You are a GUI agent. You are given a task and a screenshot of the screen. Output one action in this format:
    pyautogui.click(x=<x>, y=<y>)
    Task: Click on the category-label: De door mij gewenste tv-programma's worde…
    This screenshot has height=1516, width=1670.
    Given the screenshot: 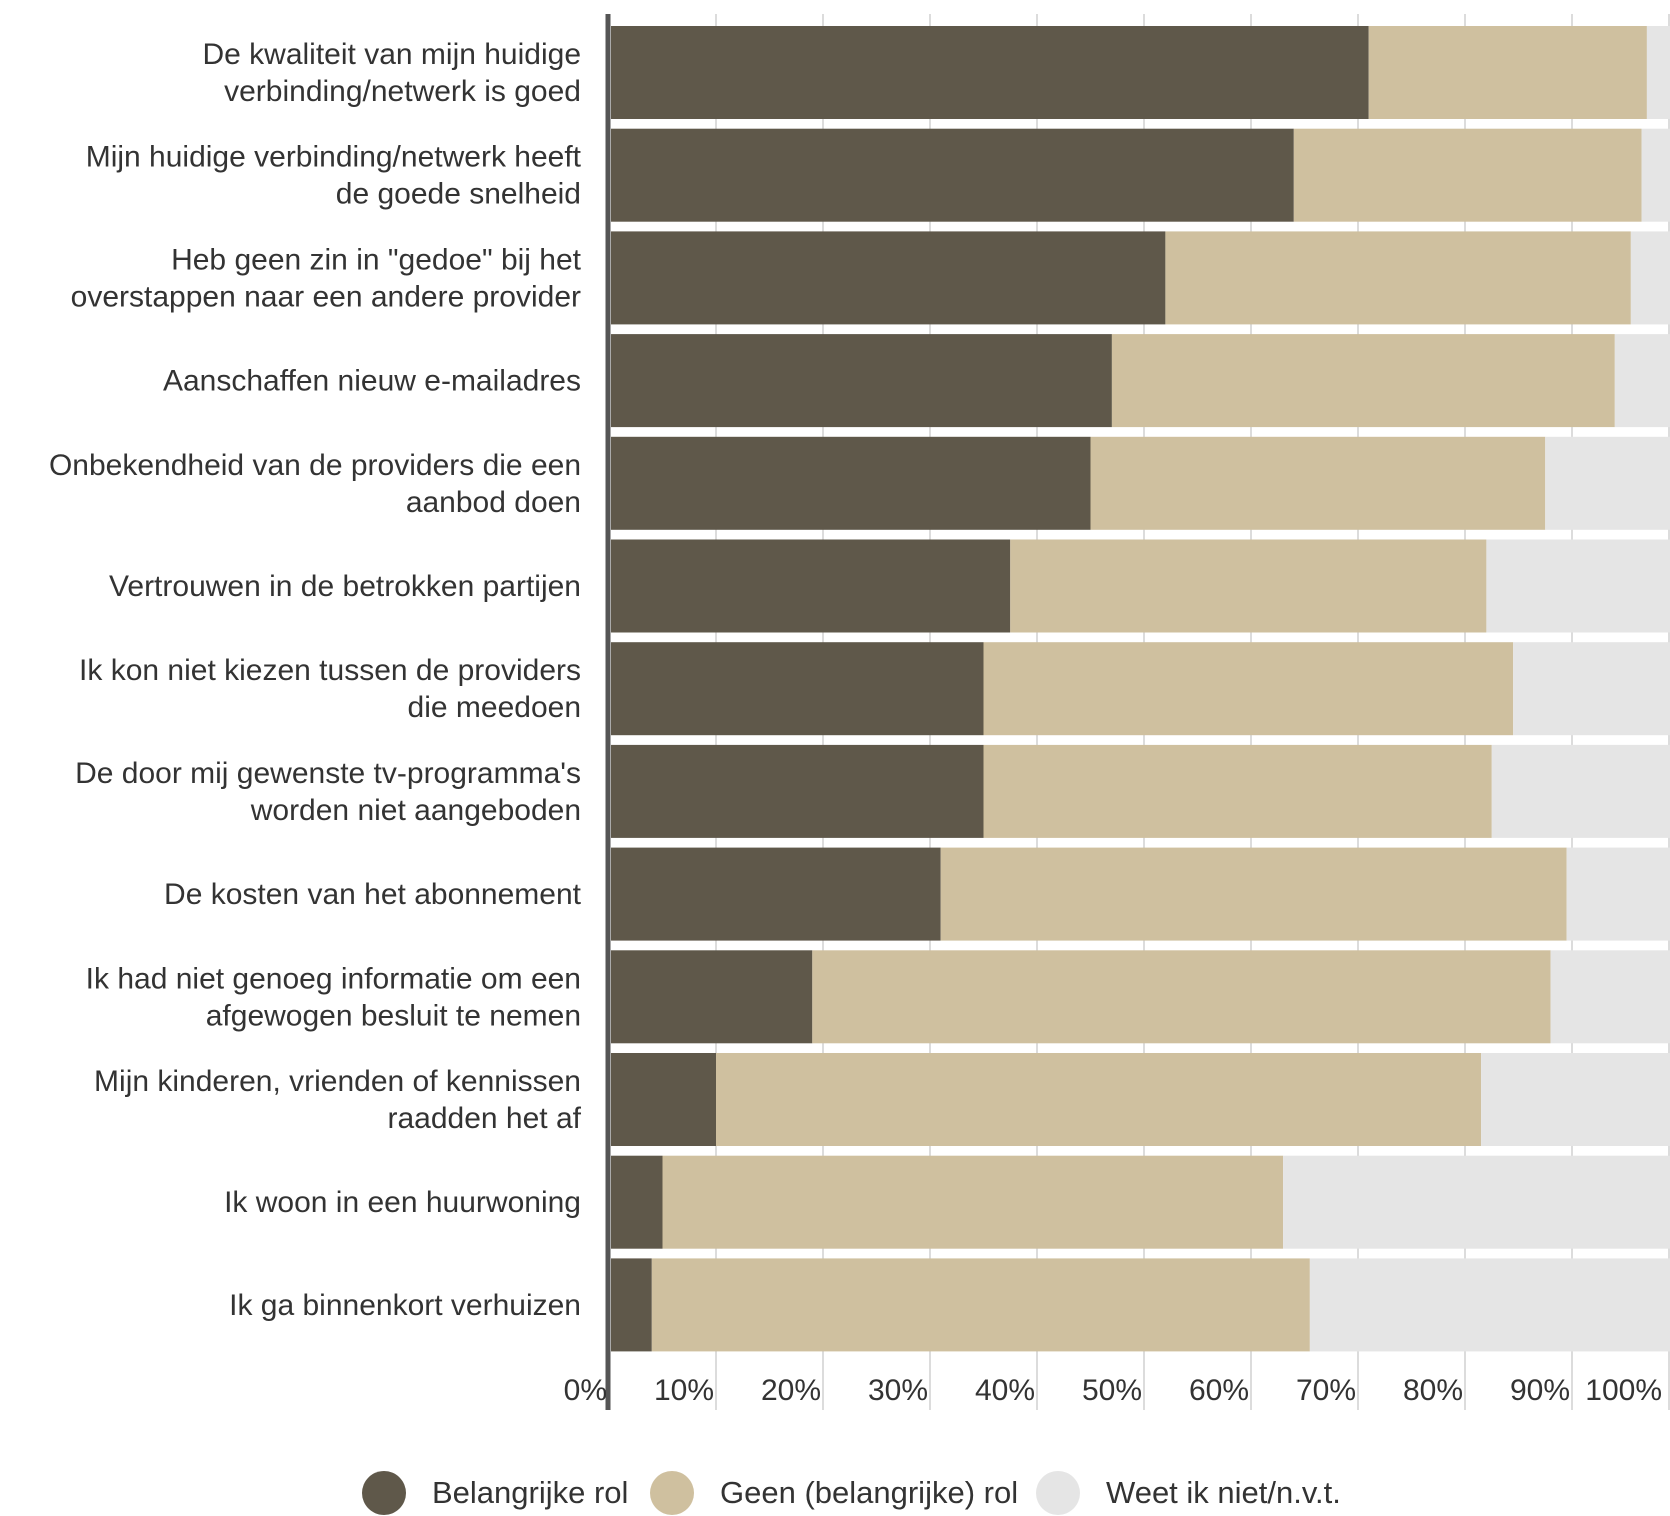 What is the action you would take?
    pyautogui.click(x=328, y=792)
    